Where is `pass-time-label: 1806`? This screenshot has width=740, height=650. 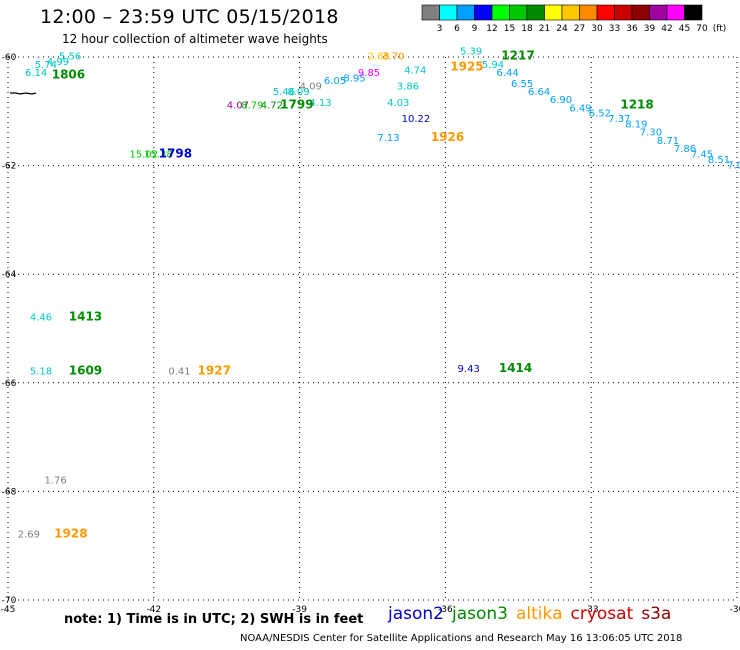
pass-time-label: 1806 is located at coordinates (68, 75).